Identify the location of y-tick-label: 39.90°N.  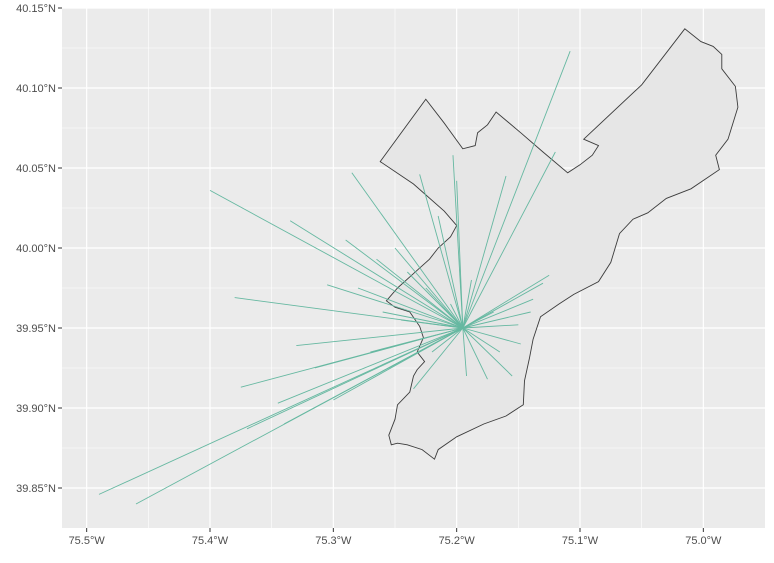
(36, 409).